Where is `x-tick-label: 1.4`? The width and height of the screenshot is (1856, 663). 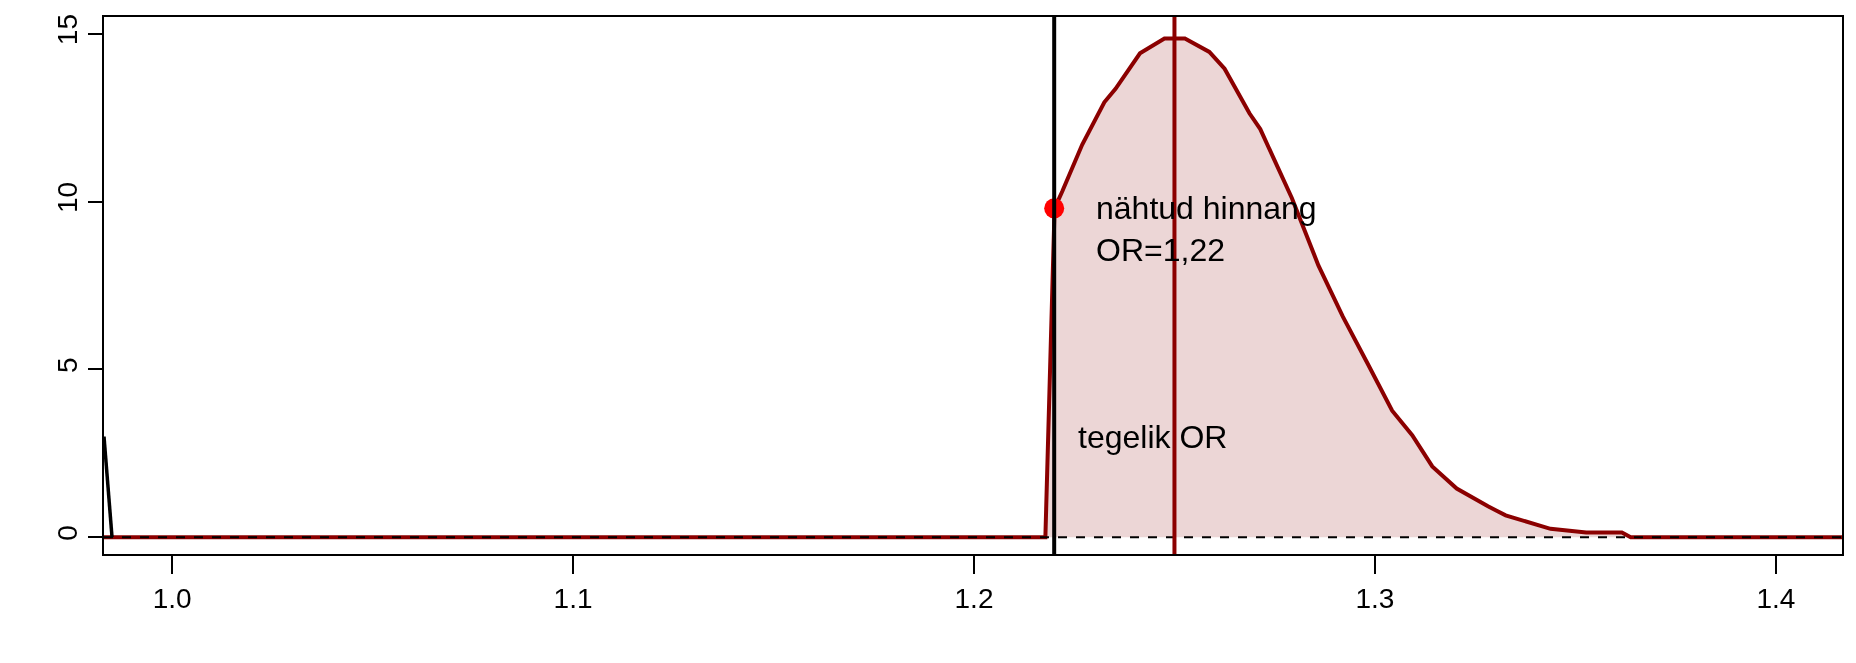
x-tick-label: 1.4 is located at coordinates (1776, 598).